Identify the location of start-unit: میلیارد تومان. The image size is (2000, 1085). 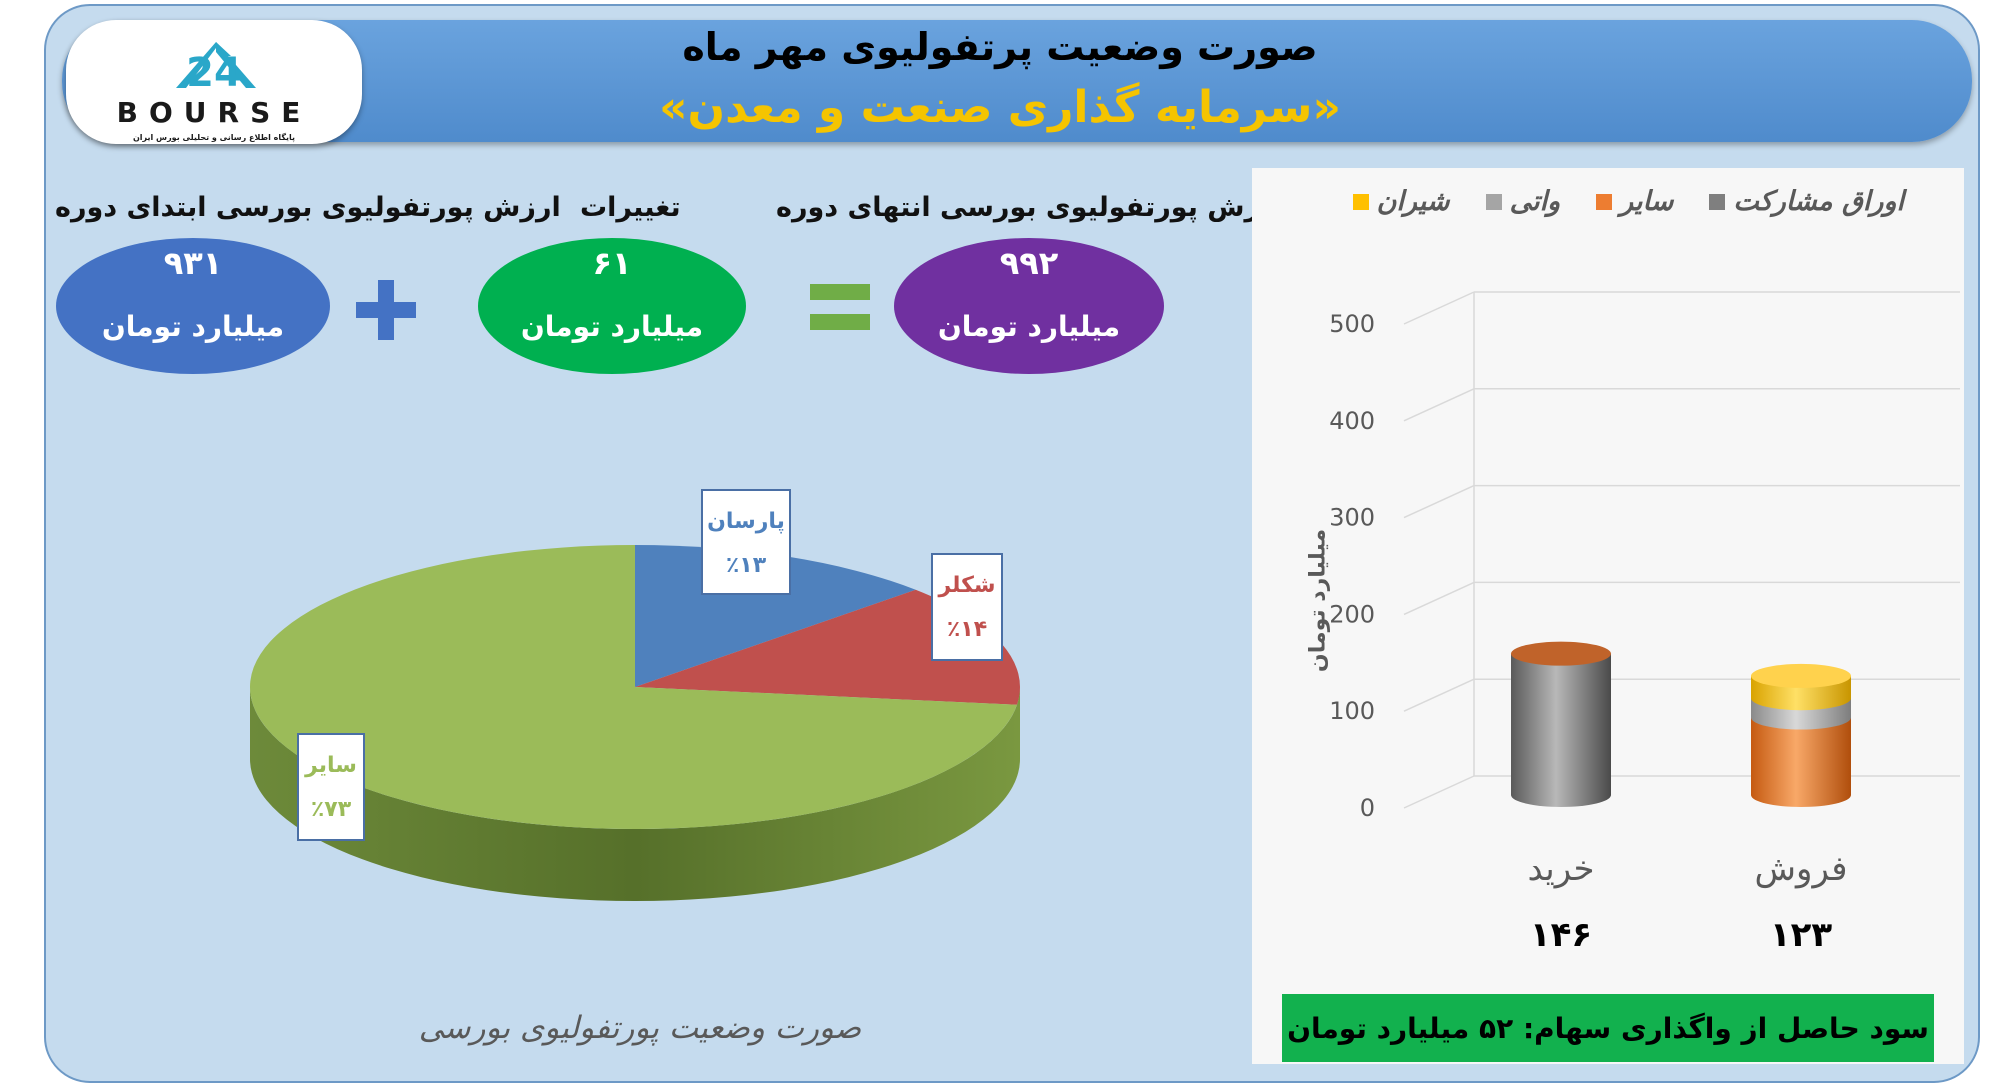
(193, 326).